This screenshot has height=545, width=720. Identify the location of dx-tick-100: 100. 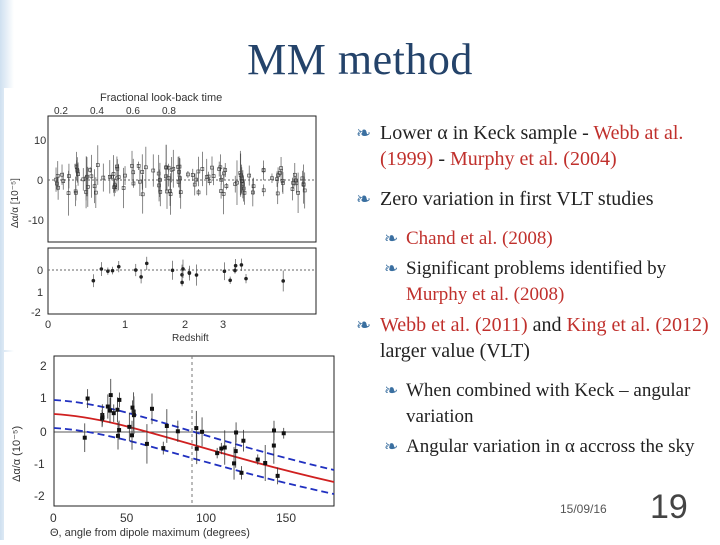
(206, 518).